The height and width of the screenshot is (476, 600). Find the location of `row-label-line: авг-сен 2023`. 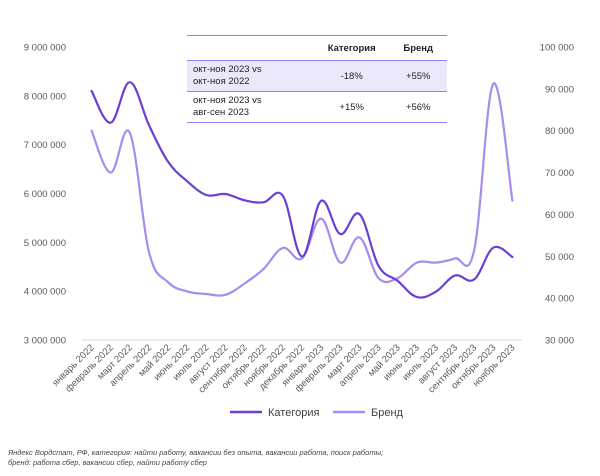

row-label-line: авг-сен 2023 is located at coordinates (221, 112).